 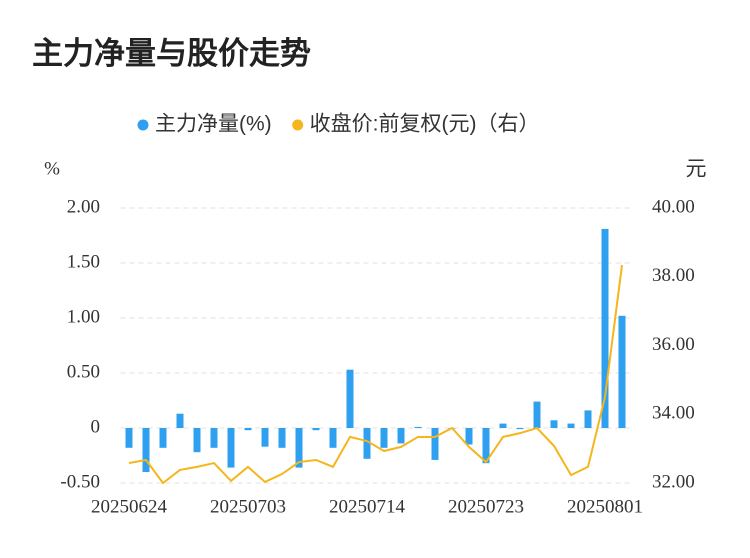 I want to click on legend-label: 主力净量(%), so click(x=213, y=124).